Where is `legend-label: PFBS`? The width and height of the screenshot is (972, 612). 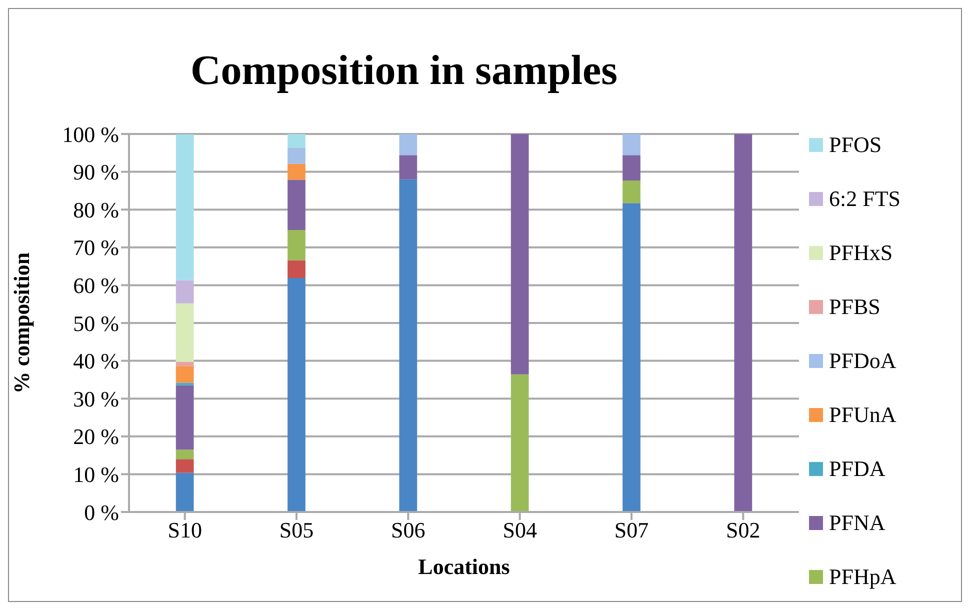
legend-label: PFBS is located at coordinates (854, 307).